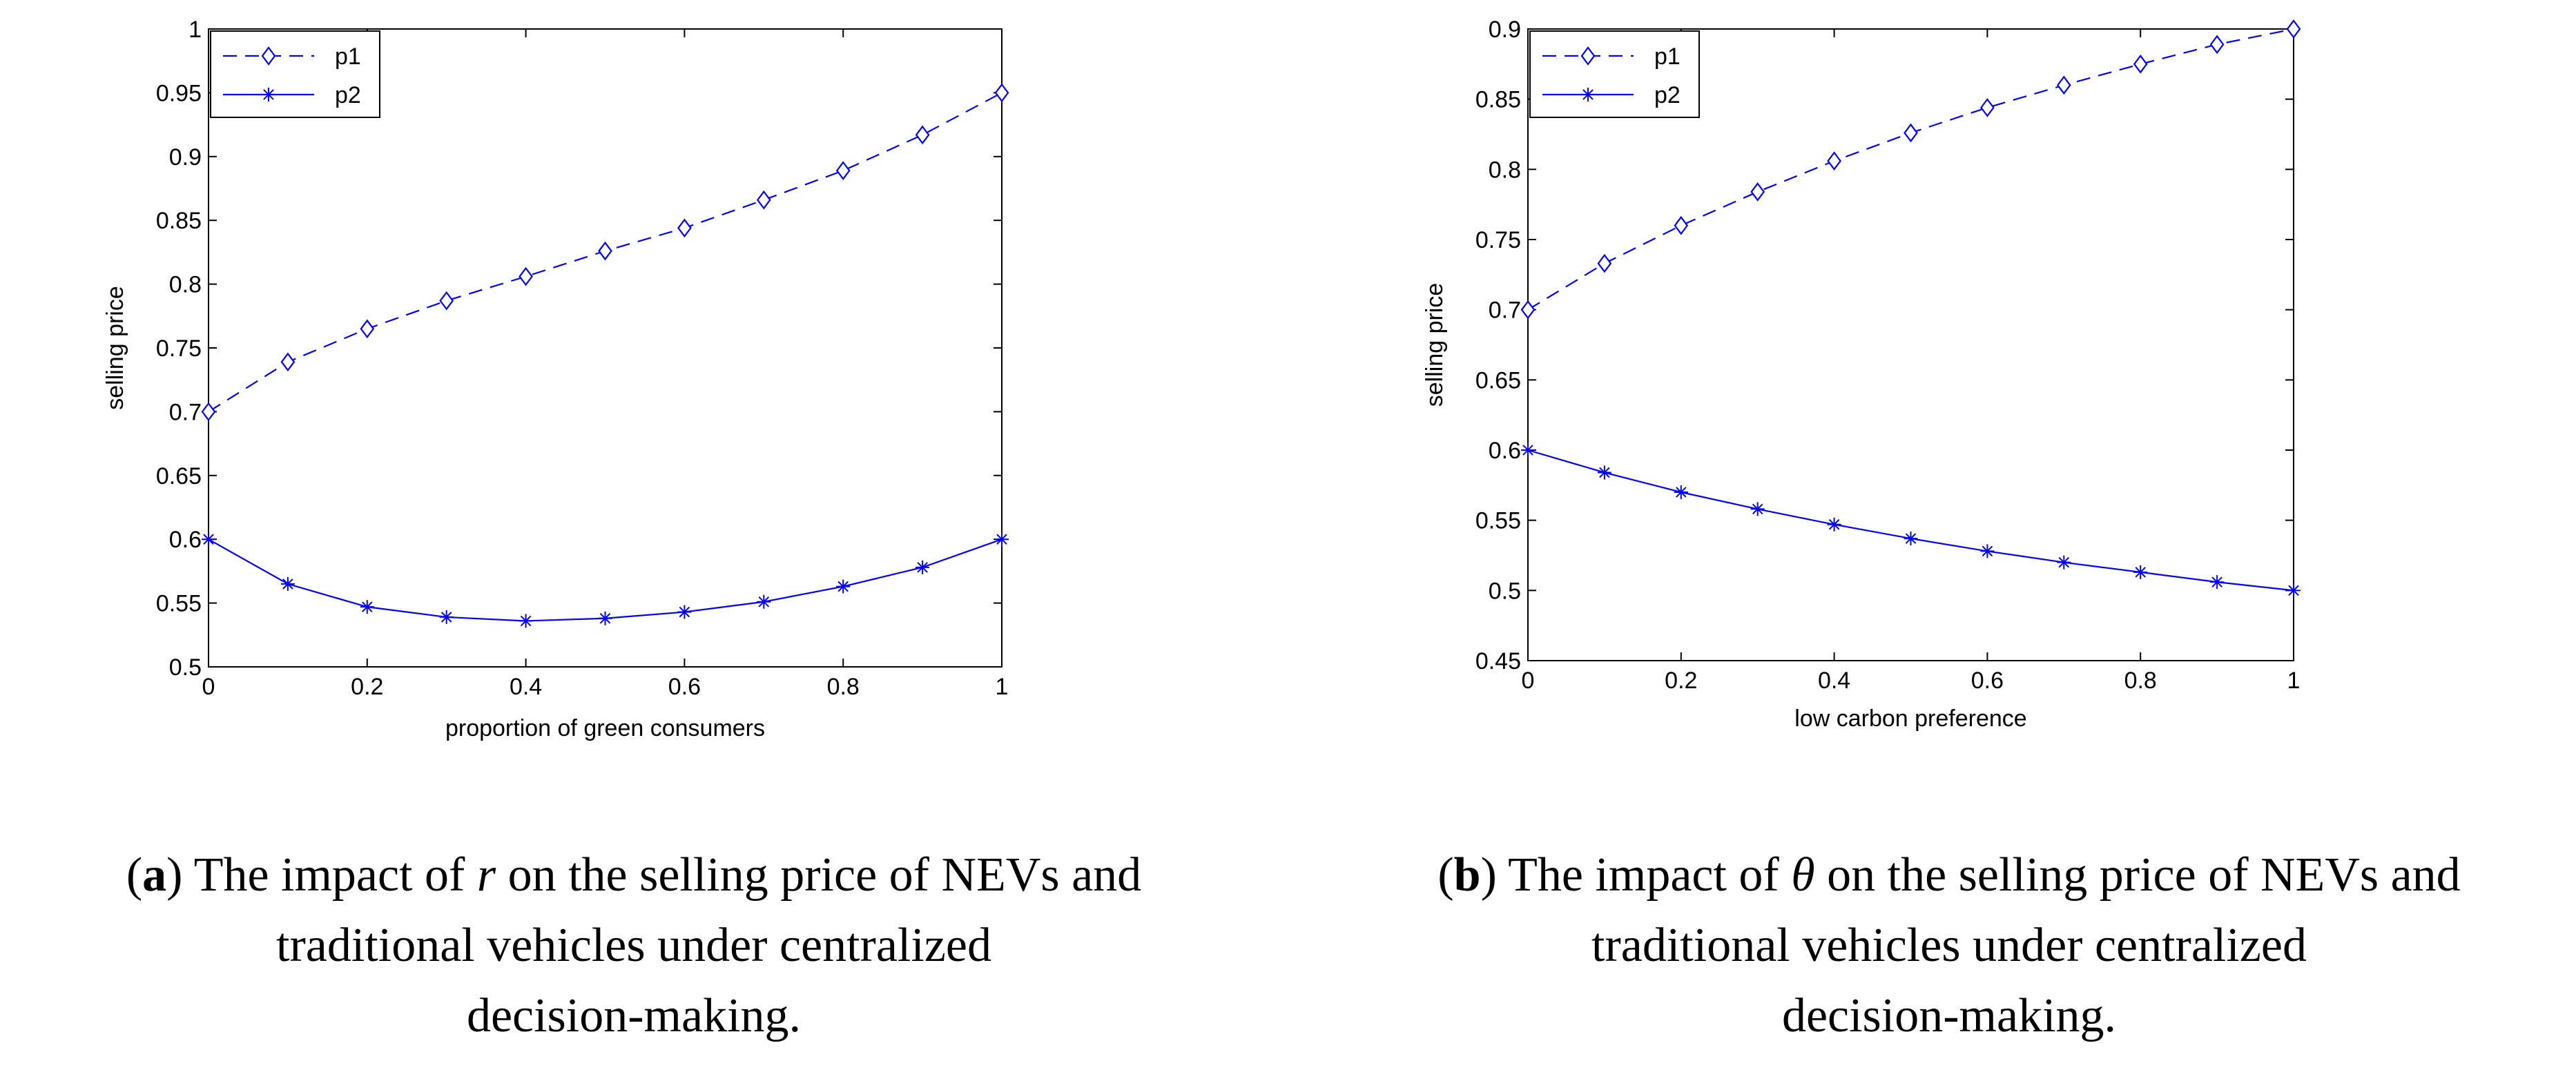 The height and width of the screenshot is (1070, 2576). What do you see at coordinates (606, 580) in the screenshot?
I see `series-line-p2` at bounding box center [606, 580].